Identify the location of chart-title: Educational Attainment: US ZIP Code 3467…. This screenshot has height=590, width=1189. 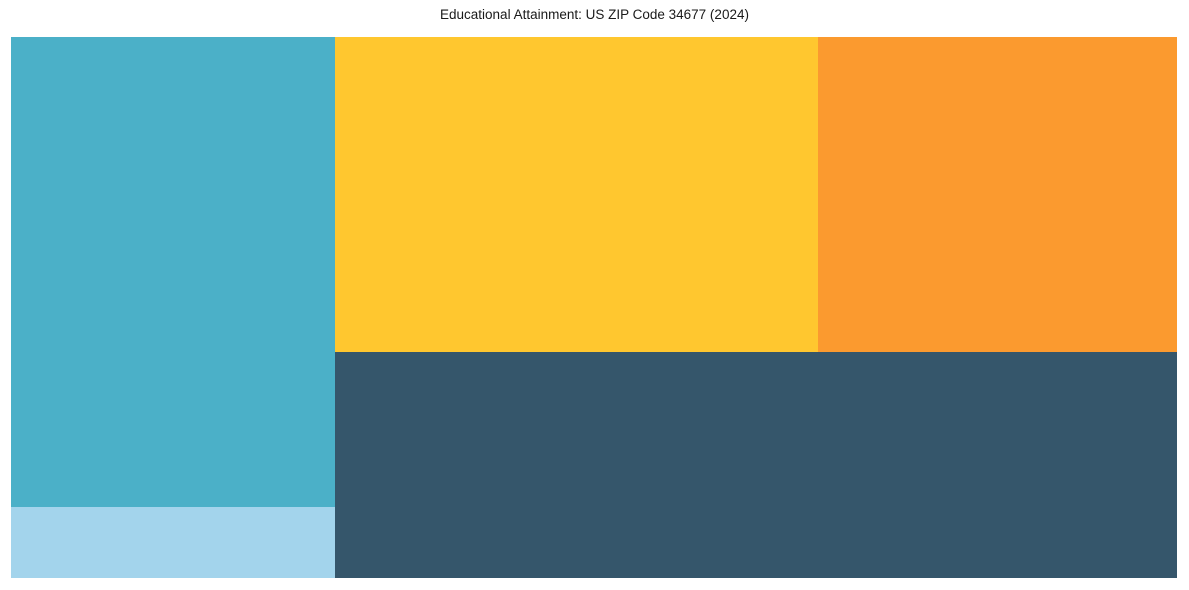
(594, 14).